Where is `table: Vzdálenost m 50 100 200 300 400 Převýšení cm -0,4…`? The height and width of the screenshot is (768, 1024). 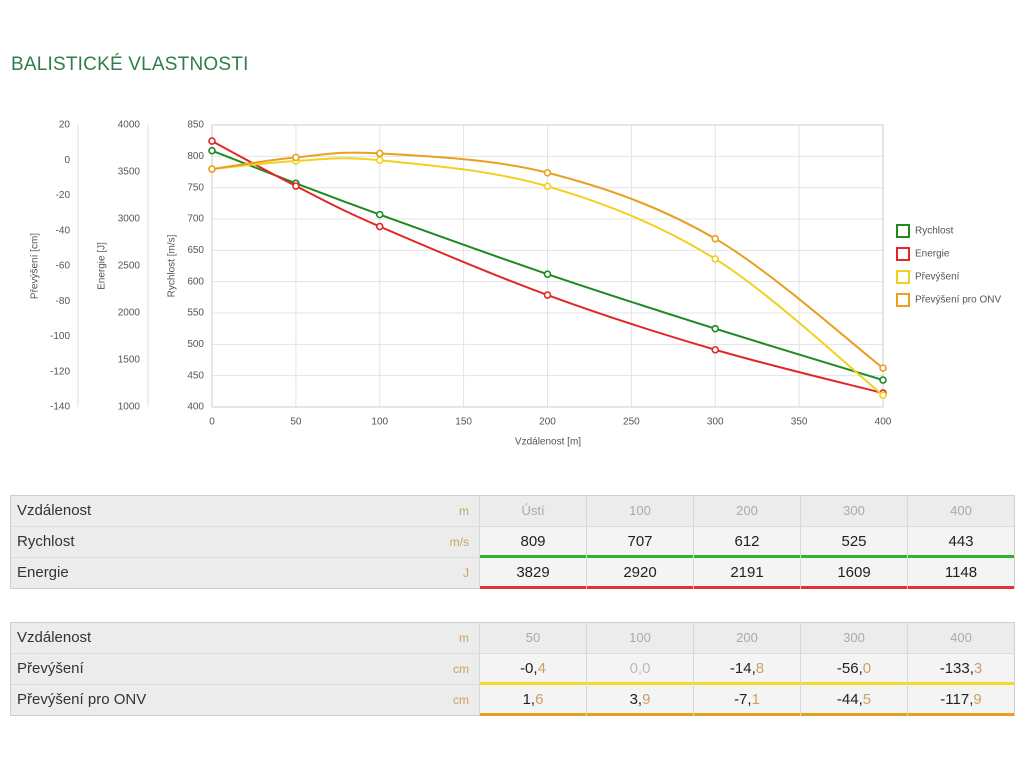
table: Vzdálenost m 50 100 200 300 400 Převýšení cm -0,4… is located at coordinates (512, 669).